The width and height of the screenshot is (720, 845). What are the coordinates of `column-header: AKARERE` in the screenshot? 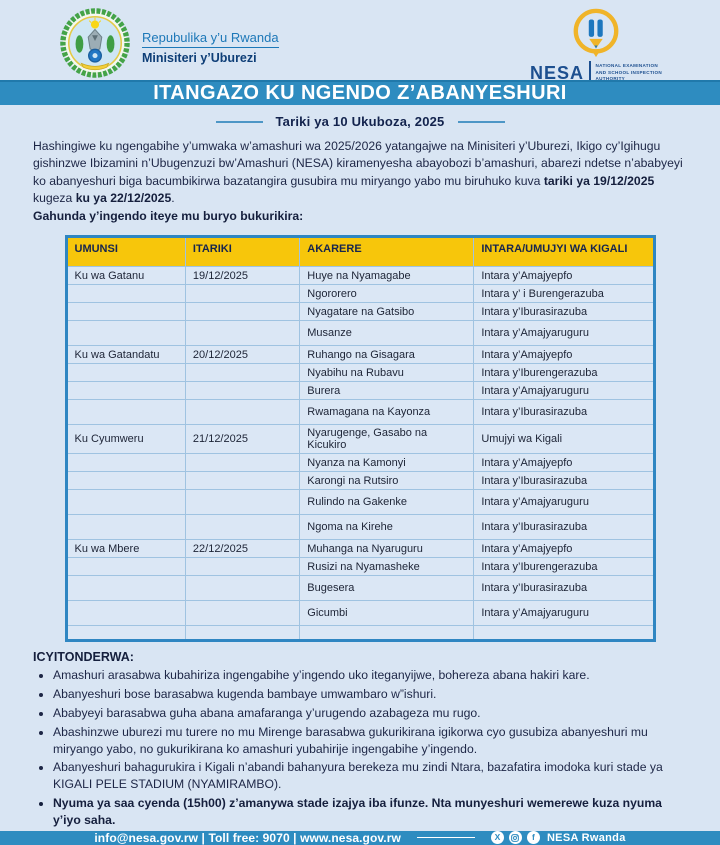 It's located at (387, 252).